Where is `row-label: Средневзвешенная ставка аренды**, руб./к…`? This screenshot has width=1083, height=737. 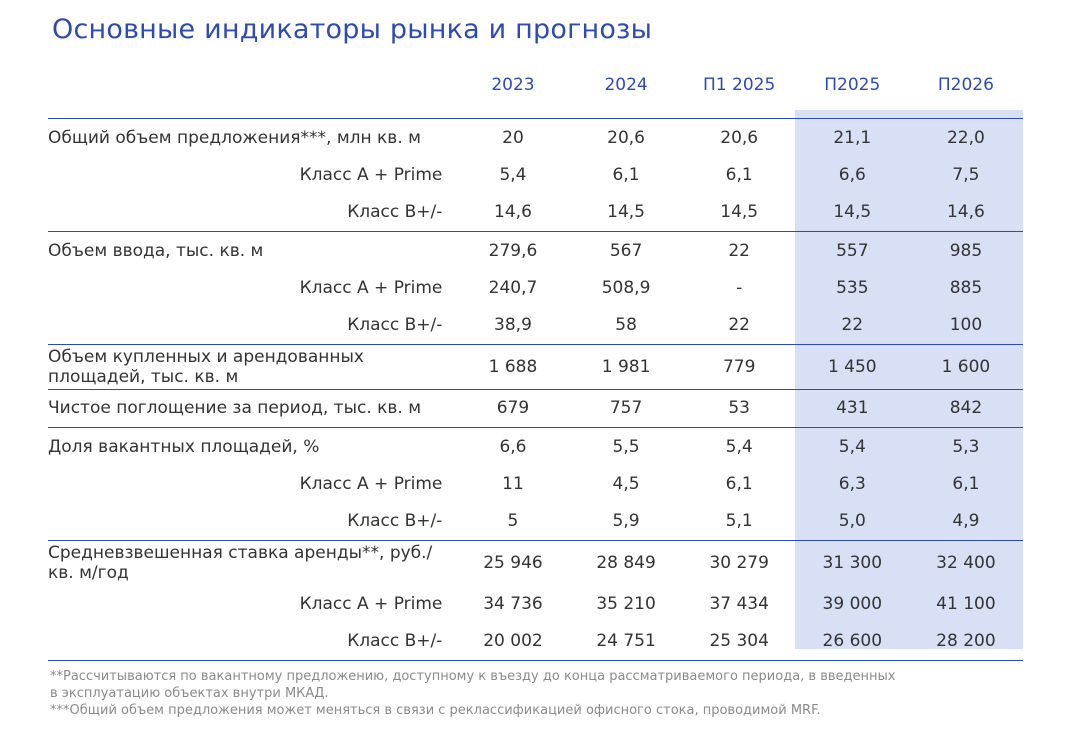
row-label: Средневзвешенная ставка аренды**, руб./к… is located at coordinates (252, 562).